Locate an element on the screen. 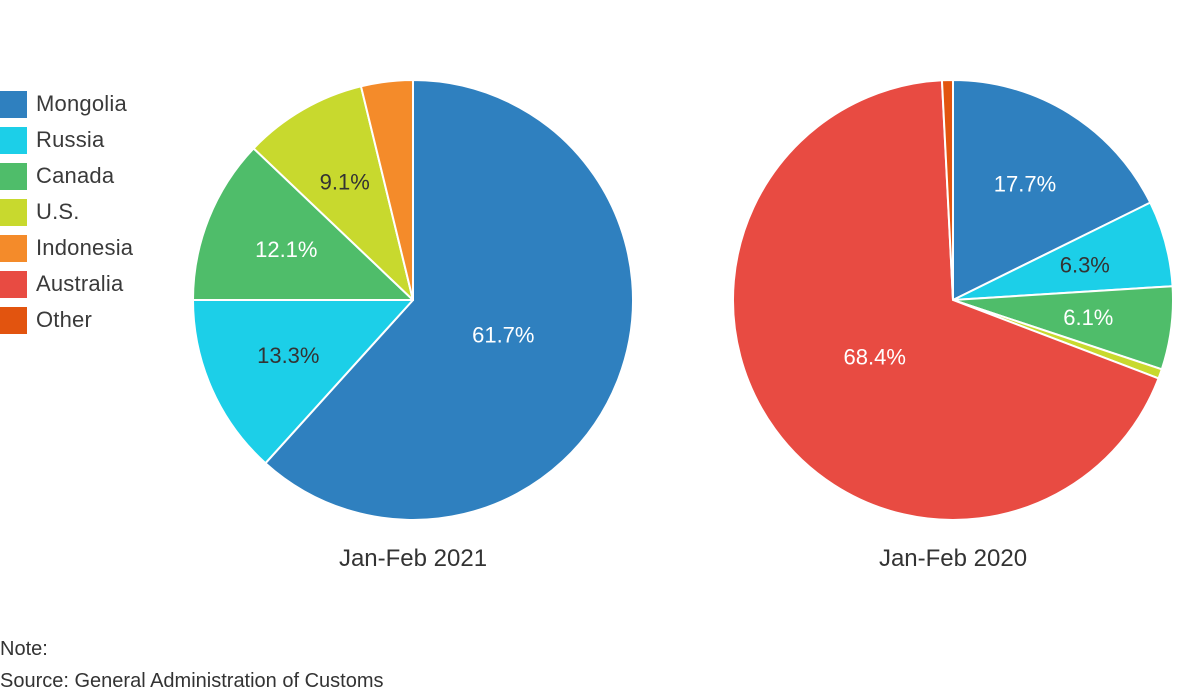 Image resolution: width=1200 pixels, height=699 pixels. data-label-canada: 6.1% is located at coordinates (1088, 317).